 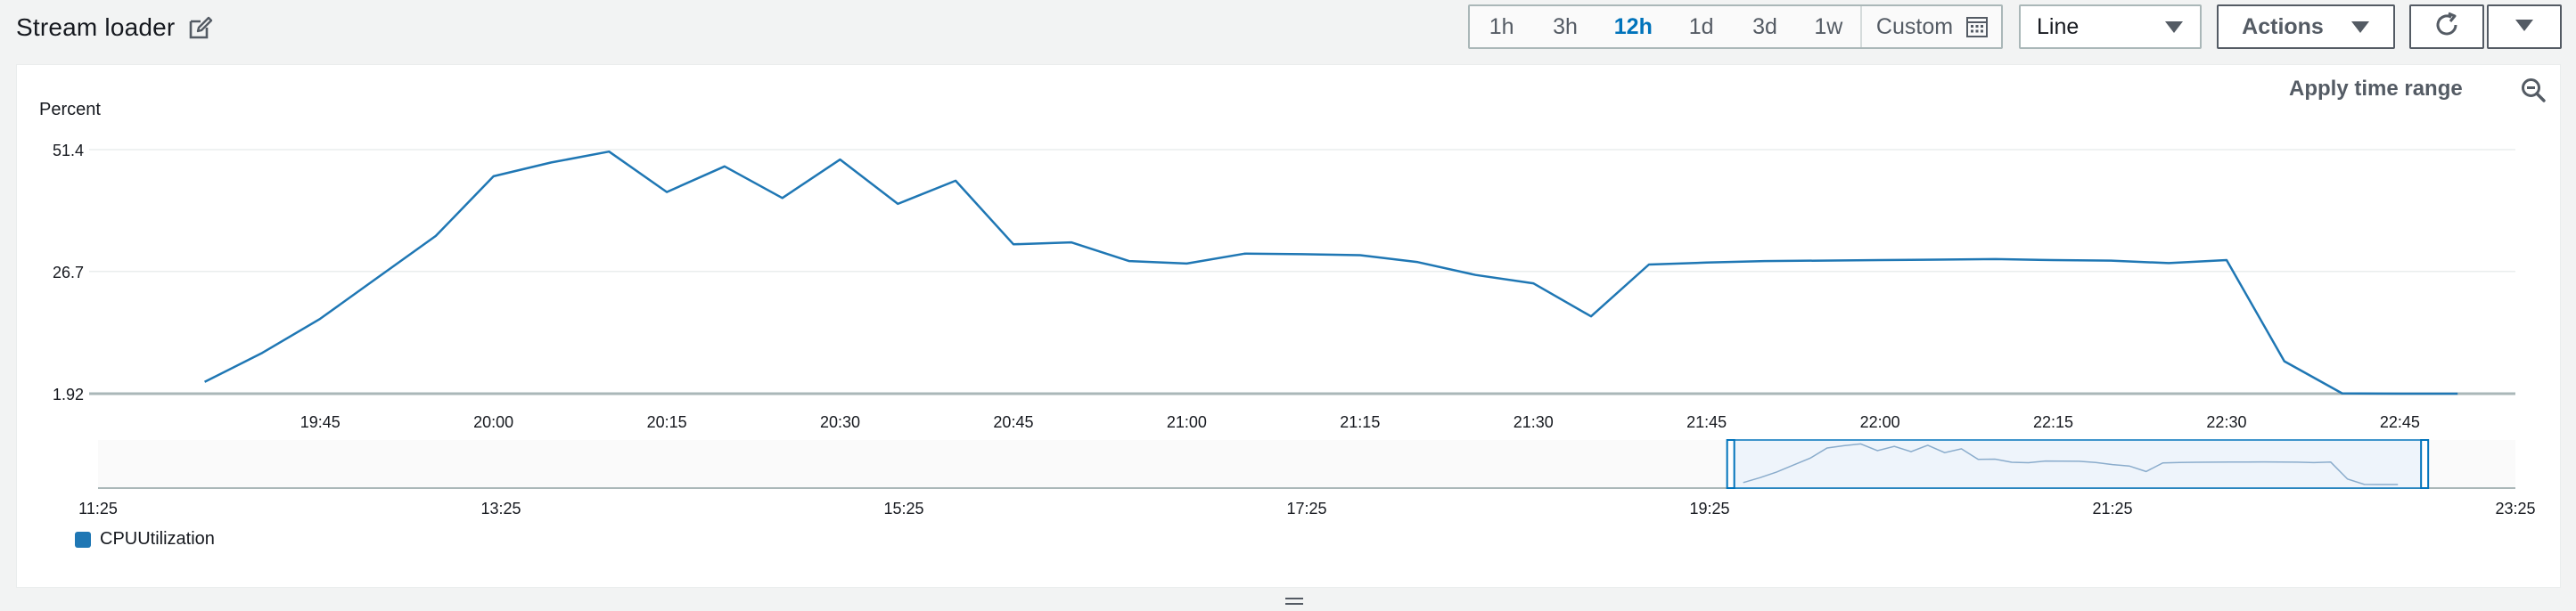 What do you see at coordinates (1307, 478) in the screenshot?
I see `overview-navigator: 11:25 13:25 15:25 17:25 19:25 21:25 23:25` at bounding box center [1307, 478].